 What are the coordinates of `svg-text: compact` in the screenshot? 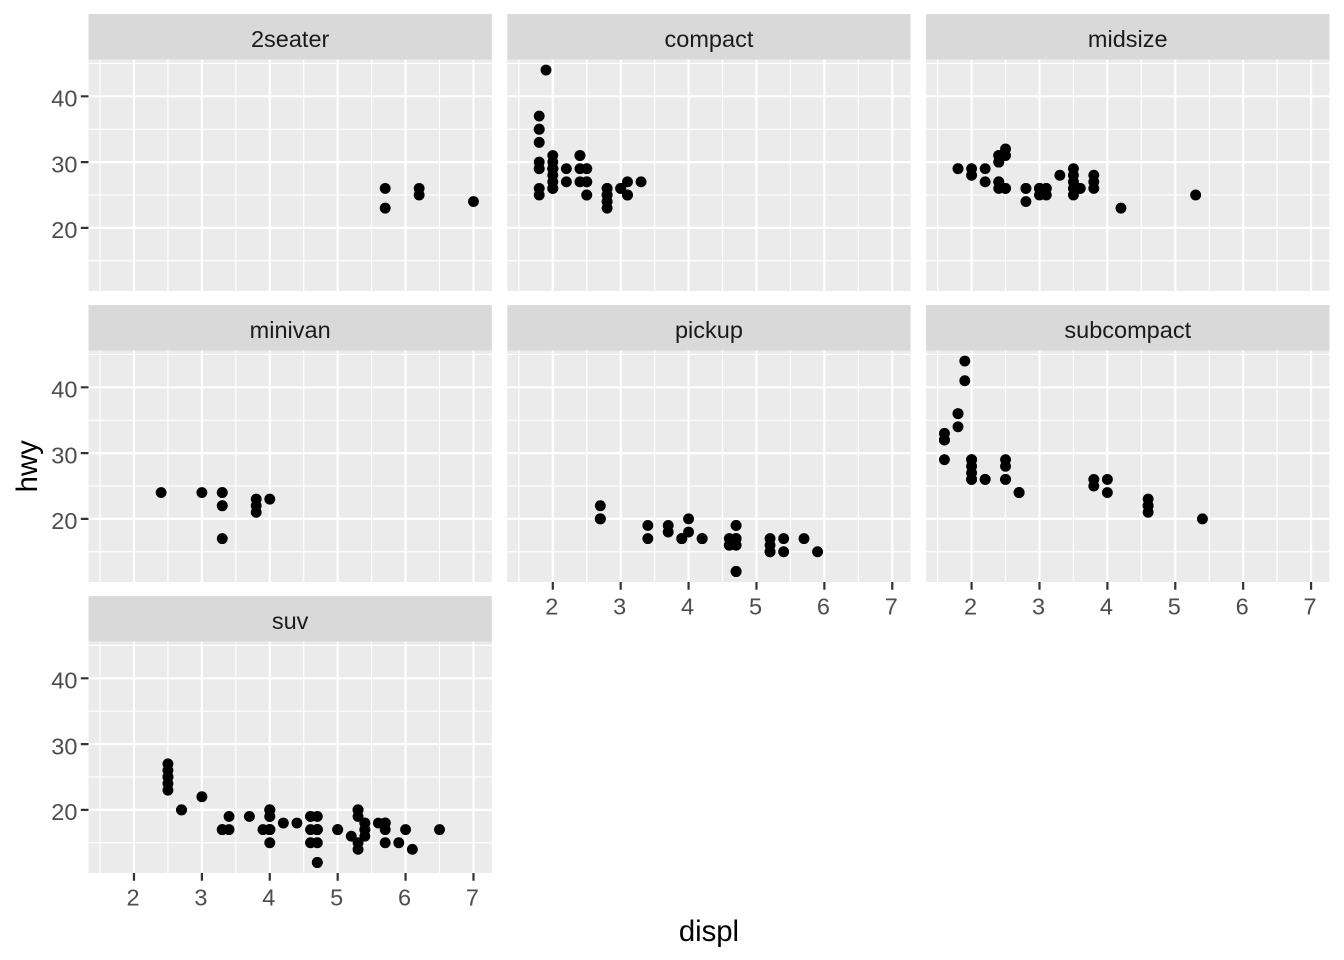 It's located at (709, 39).